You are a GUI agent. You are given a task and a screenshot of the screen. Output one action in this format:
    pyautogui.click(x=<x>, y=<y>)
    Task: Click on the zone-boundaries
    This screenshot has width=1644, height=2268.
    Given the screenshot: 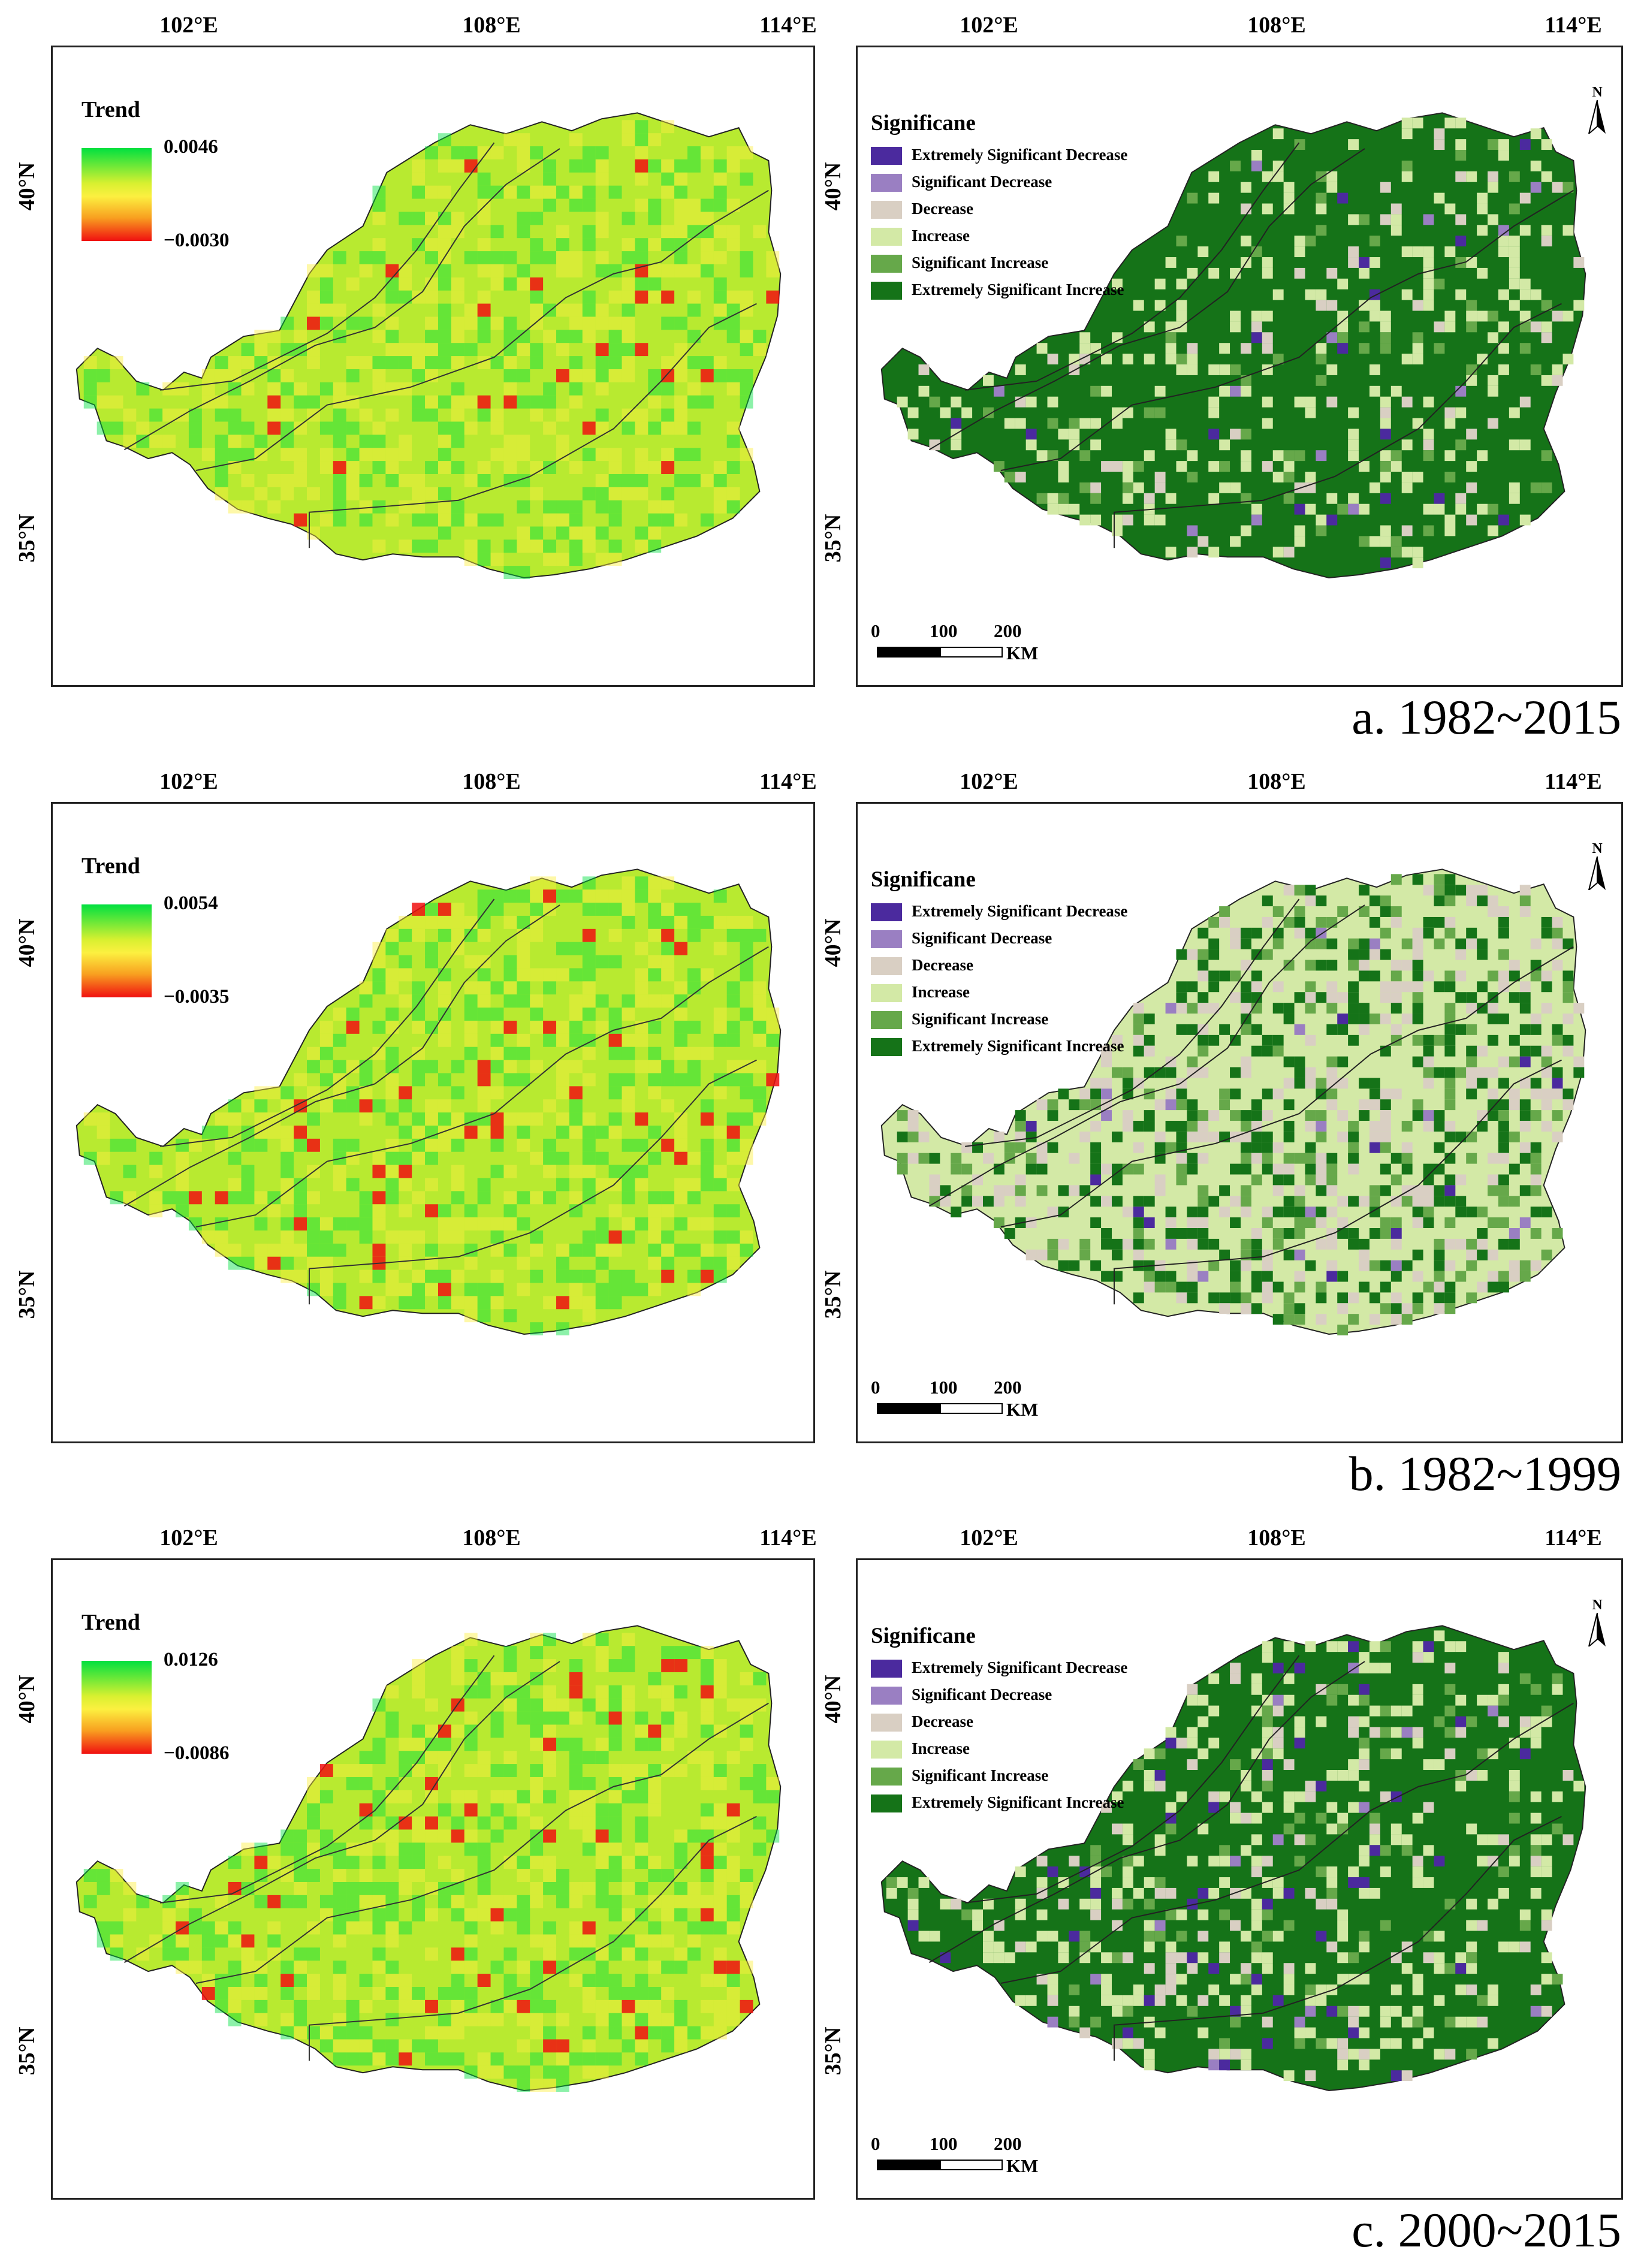 What is the action you would take?
    pyautogui.click(x=1251, y=345)
    